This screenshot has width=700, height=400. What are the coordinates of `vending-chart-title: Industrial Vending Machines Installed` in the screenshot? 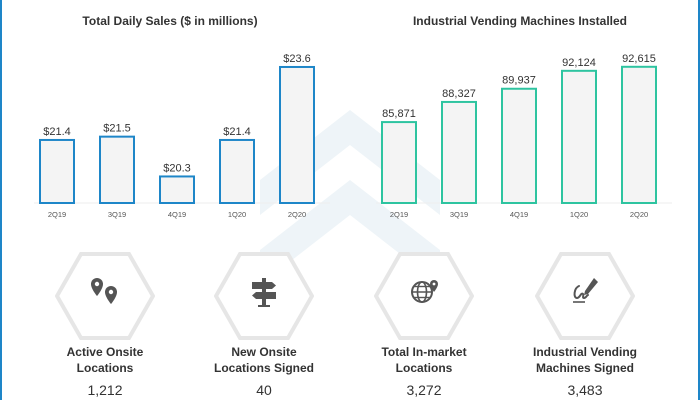 It's located at (520, 21).